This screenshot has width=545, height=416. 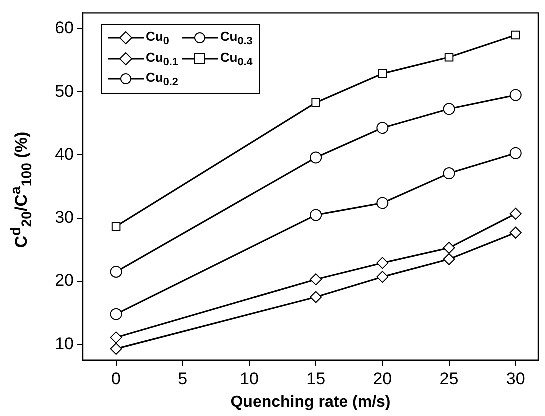 I want to click on x-tick-label: 10, so click(x=249, y=378).